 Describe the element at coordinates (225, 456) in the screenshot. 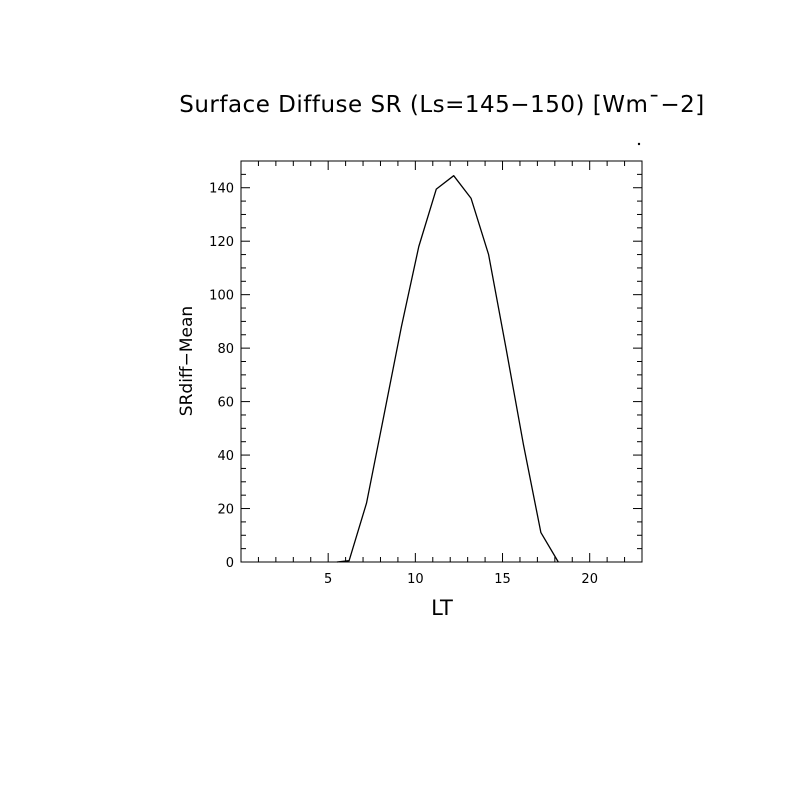

I see `y-tick-label: 40` at that location.